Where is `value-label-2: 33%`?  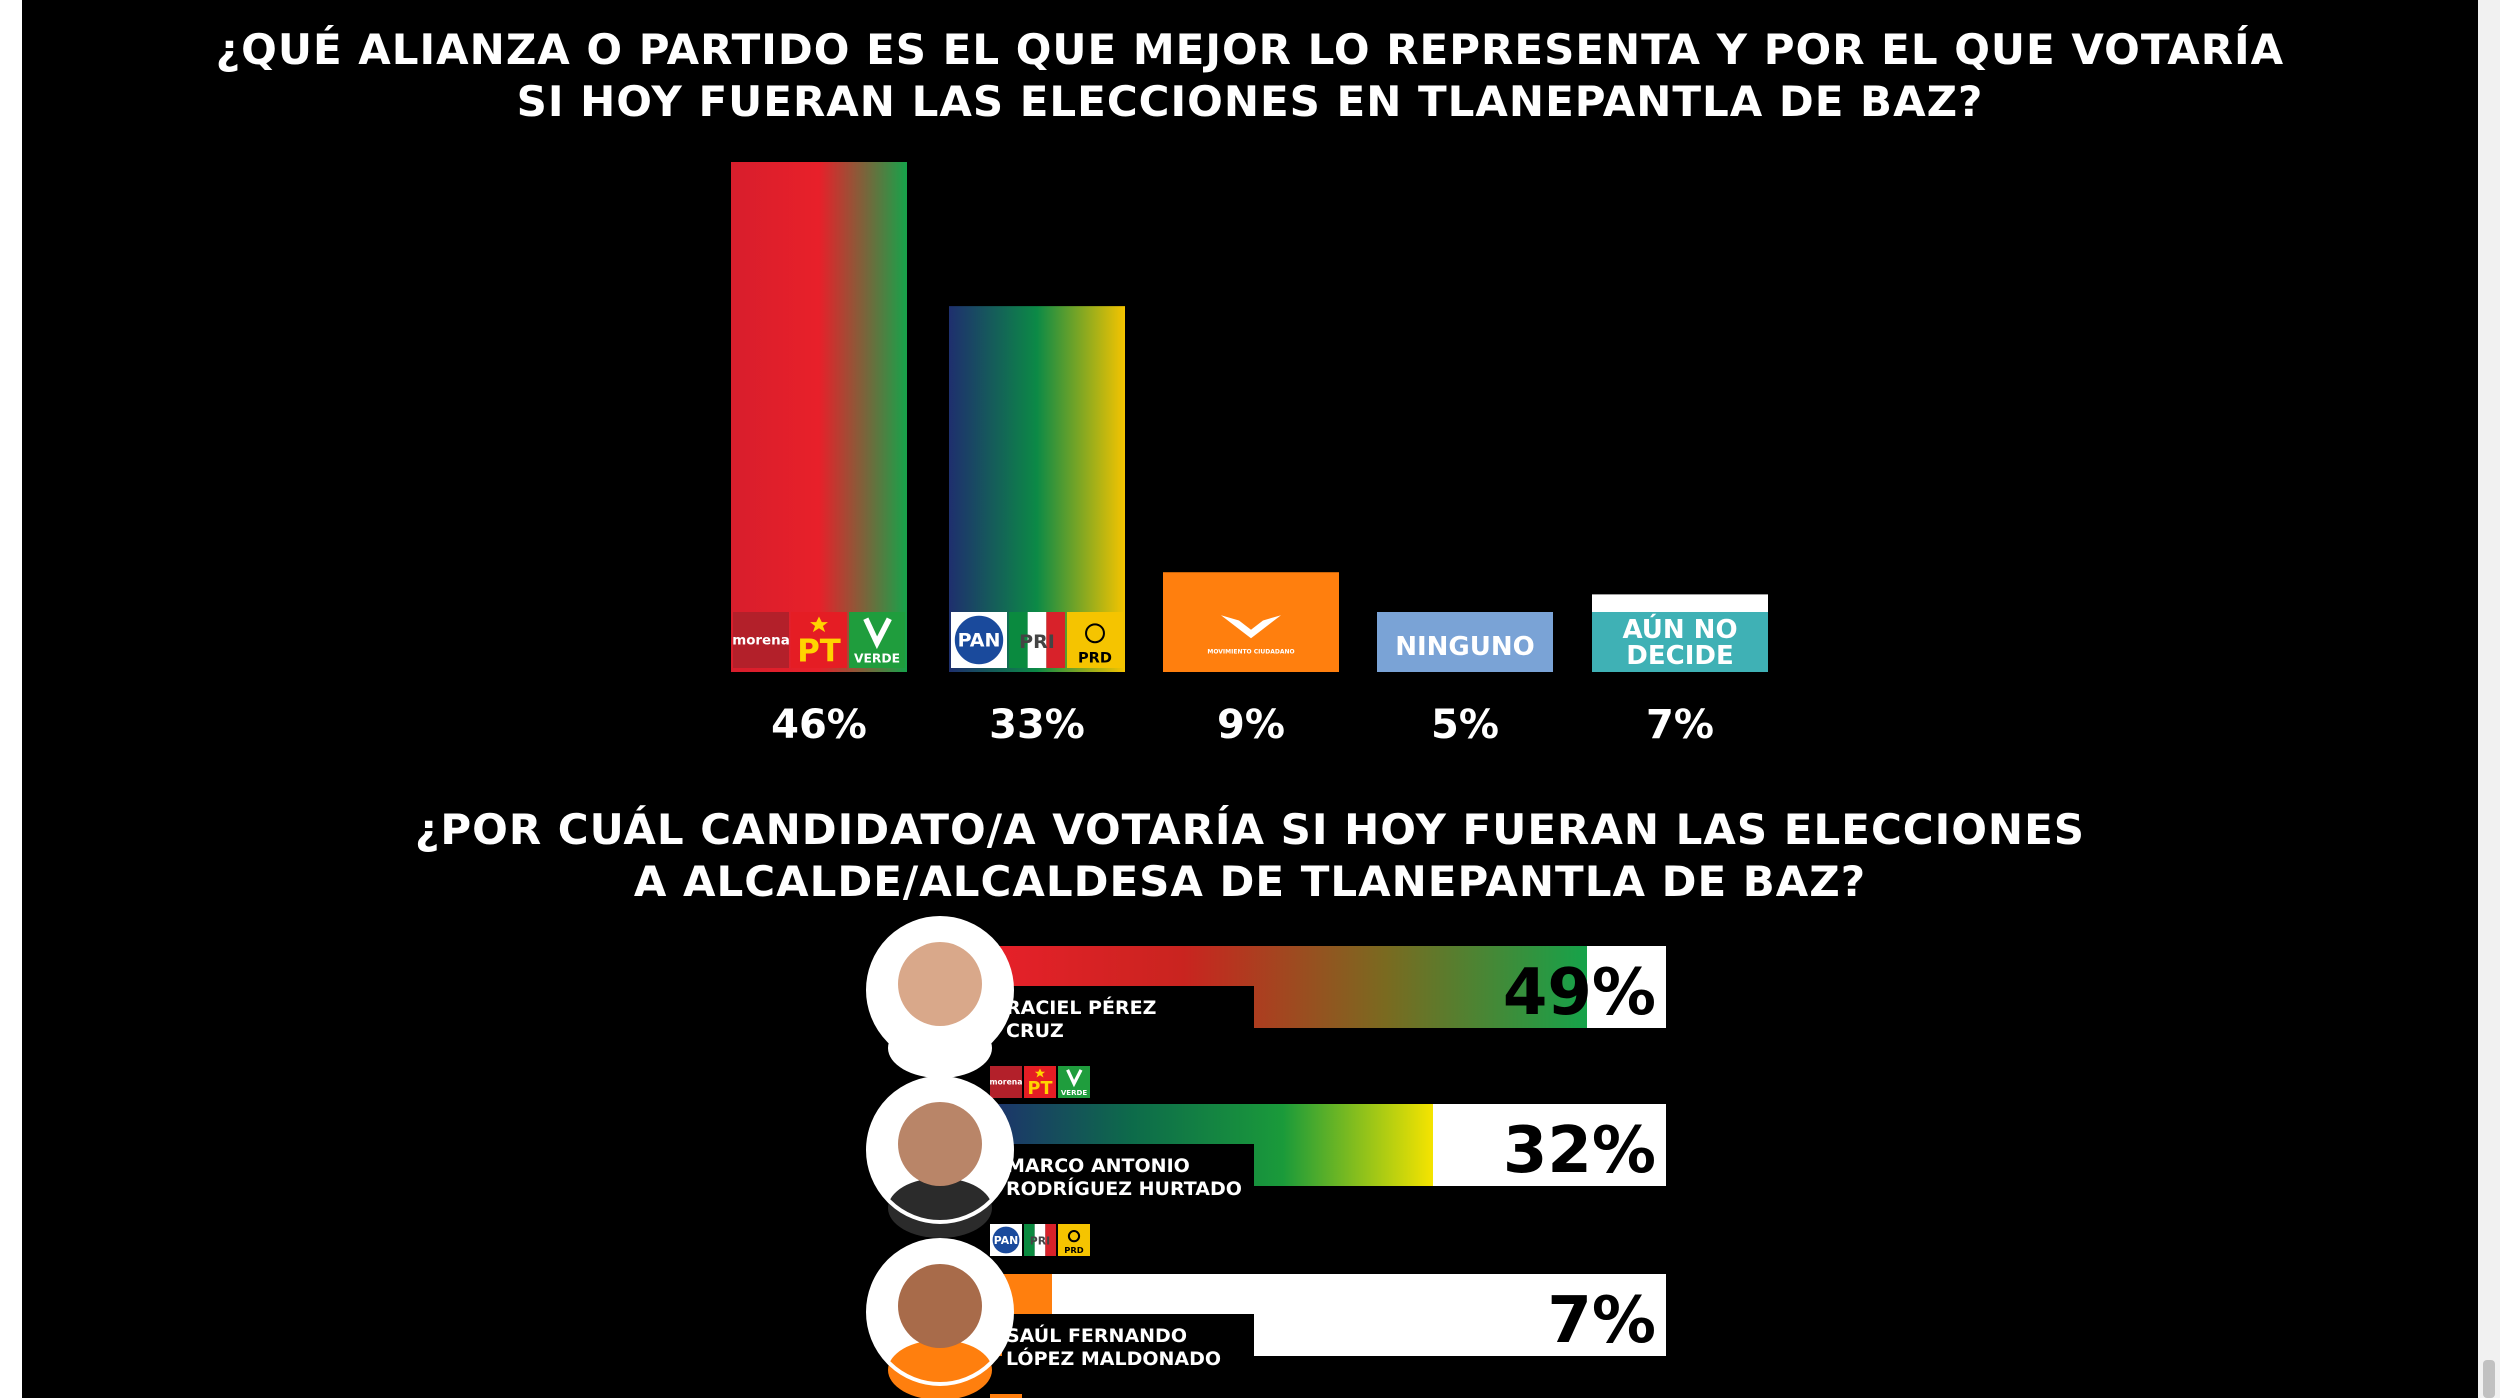 value-label-2: 33% is located at coordinates (1037, 725).